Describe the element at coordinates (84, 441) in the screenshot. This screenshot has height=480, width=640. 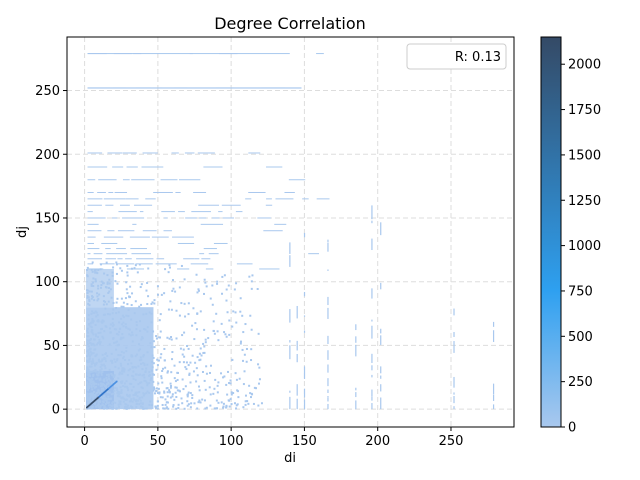
I see `x-tick-label: 0` at that location.